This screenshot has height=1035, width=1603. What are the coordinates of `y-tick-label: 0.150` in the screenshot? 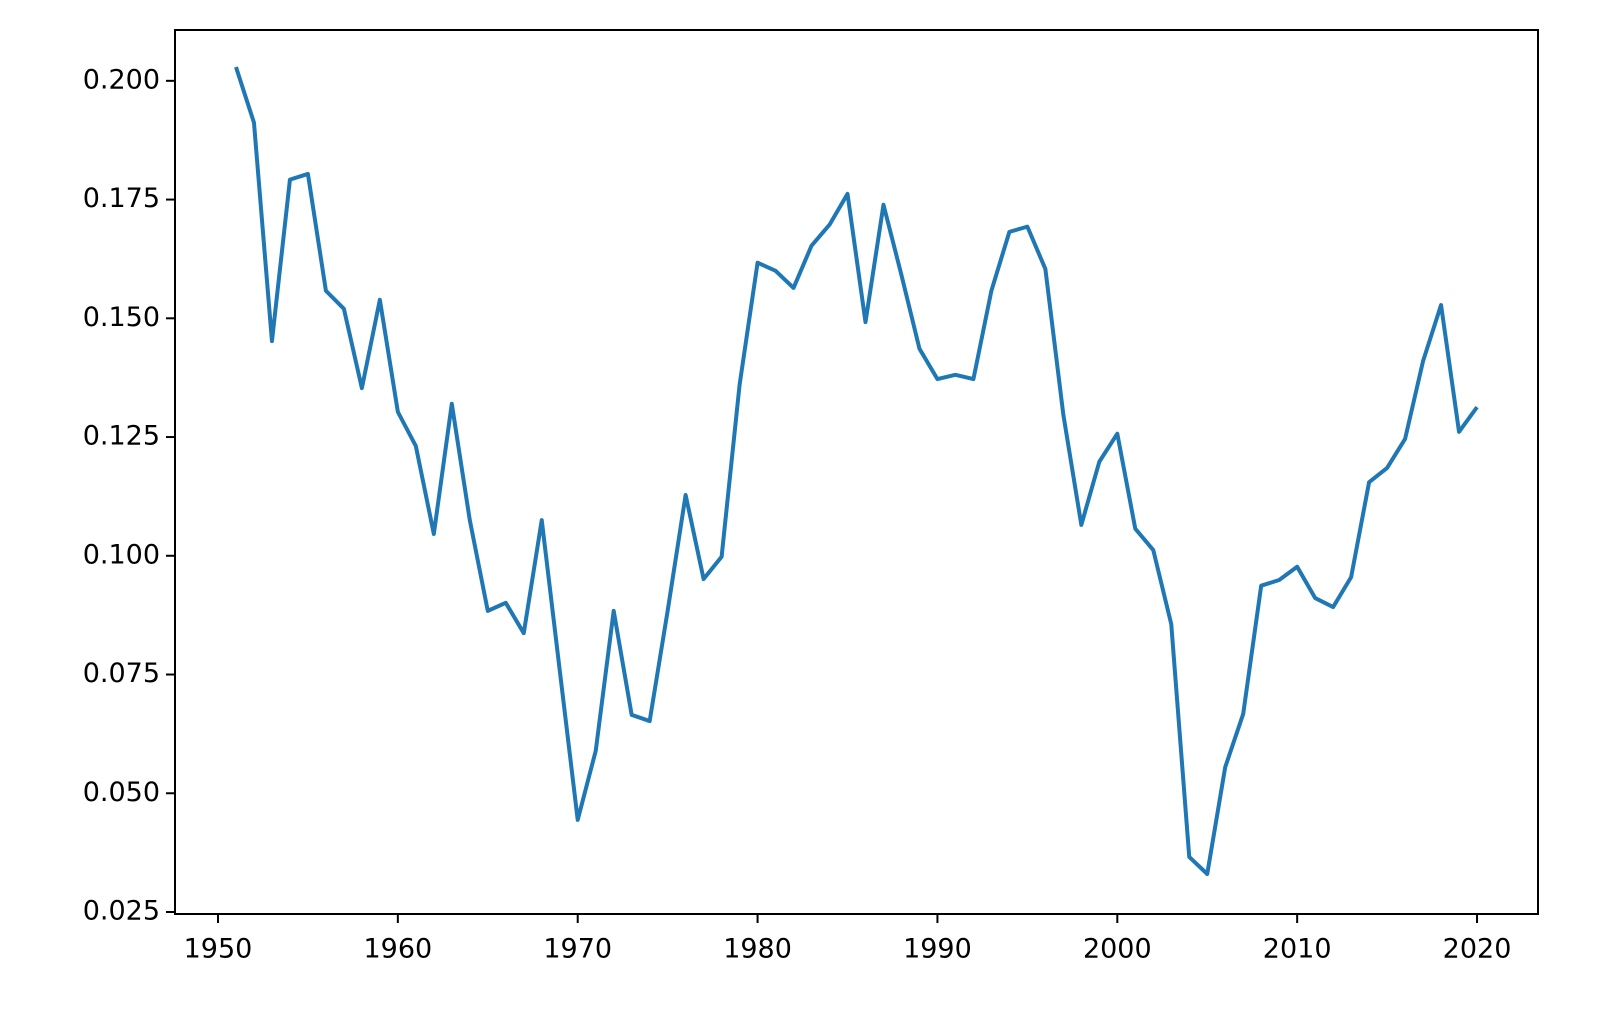 It's located at (121, 317).